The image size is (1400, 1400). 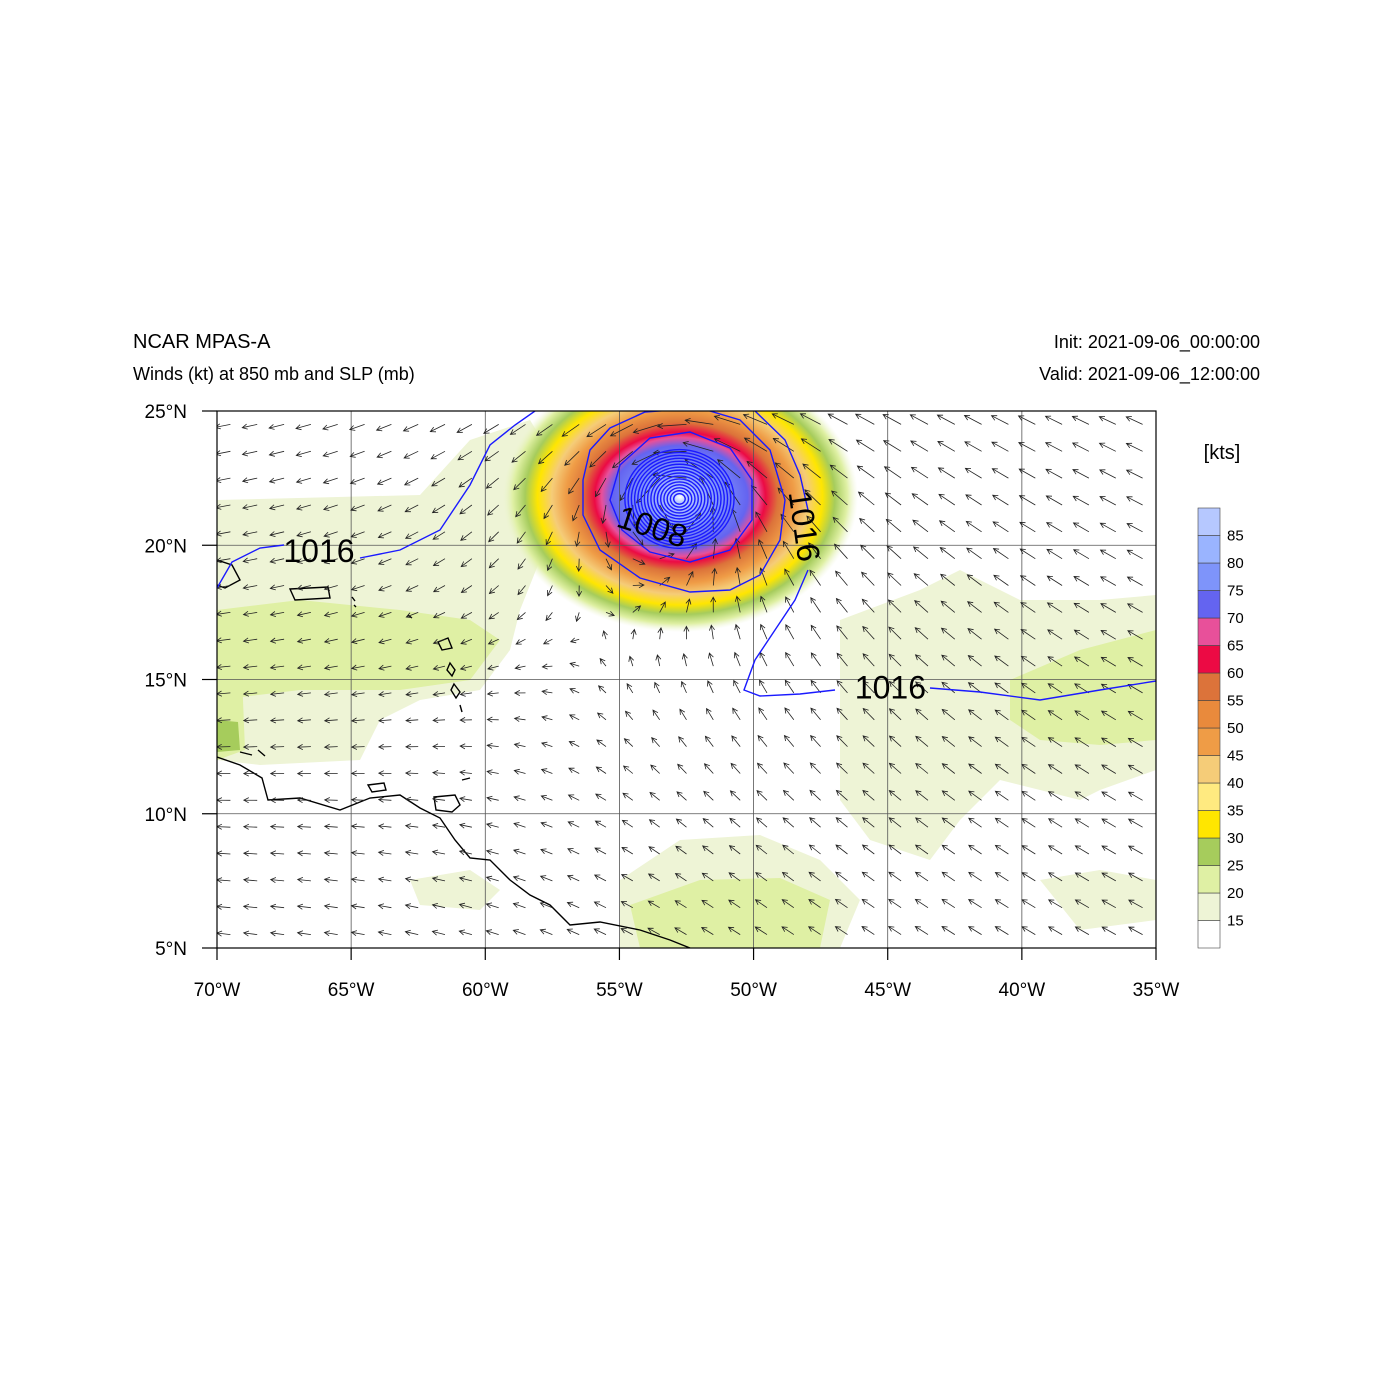 What do you see at coordinates (309, 593) in the screenshot?
I see `coastline-puerto-rico` at bounding box center [309, 593].